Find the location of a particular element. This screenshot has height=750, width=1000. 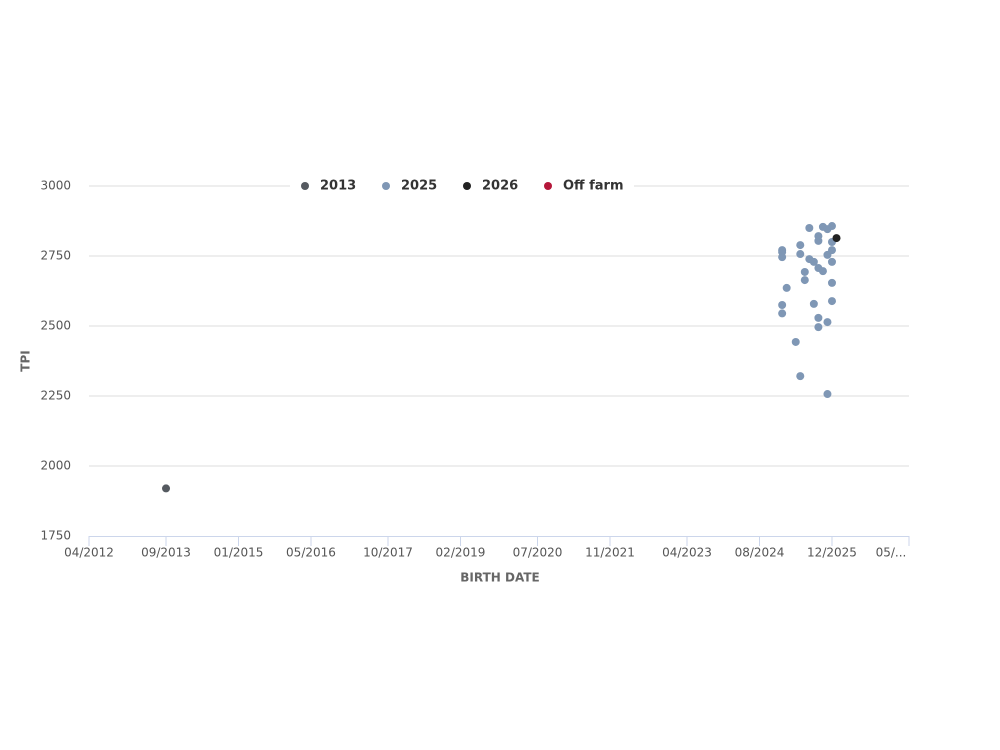

x-tick-label: 12/2025 is located at coordinates (832, 553).